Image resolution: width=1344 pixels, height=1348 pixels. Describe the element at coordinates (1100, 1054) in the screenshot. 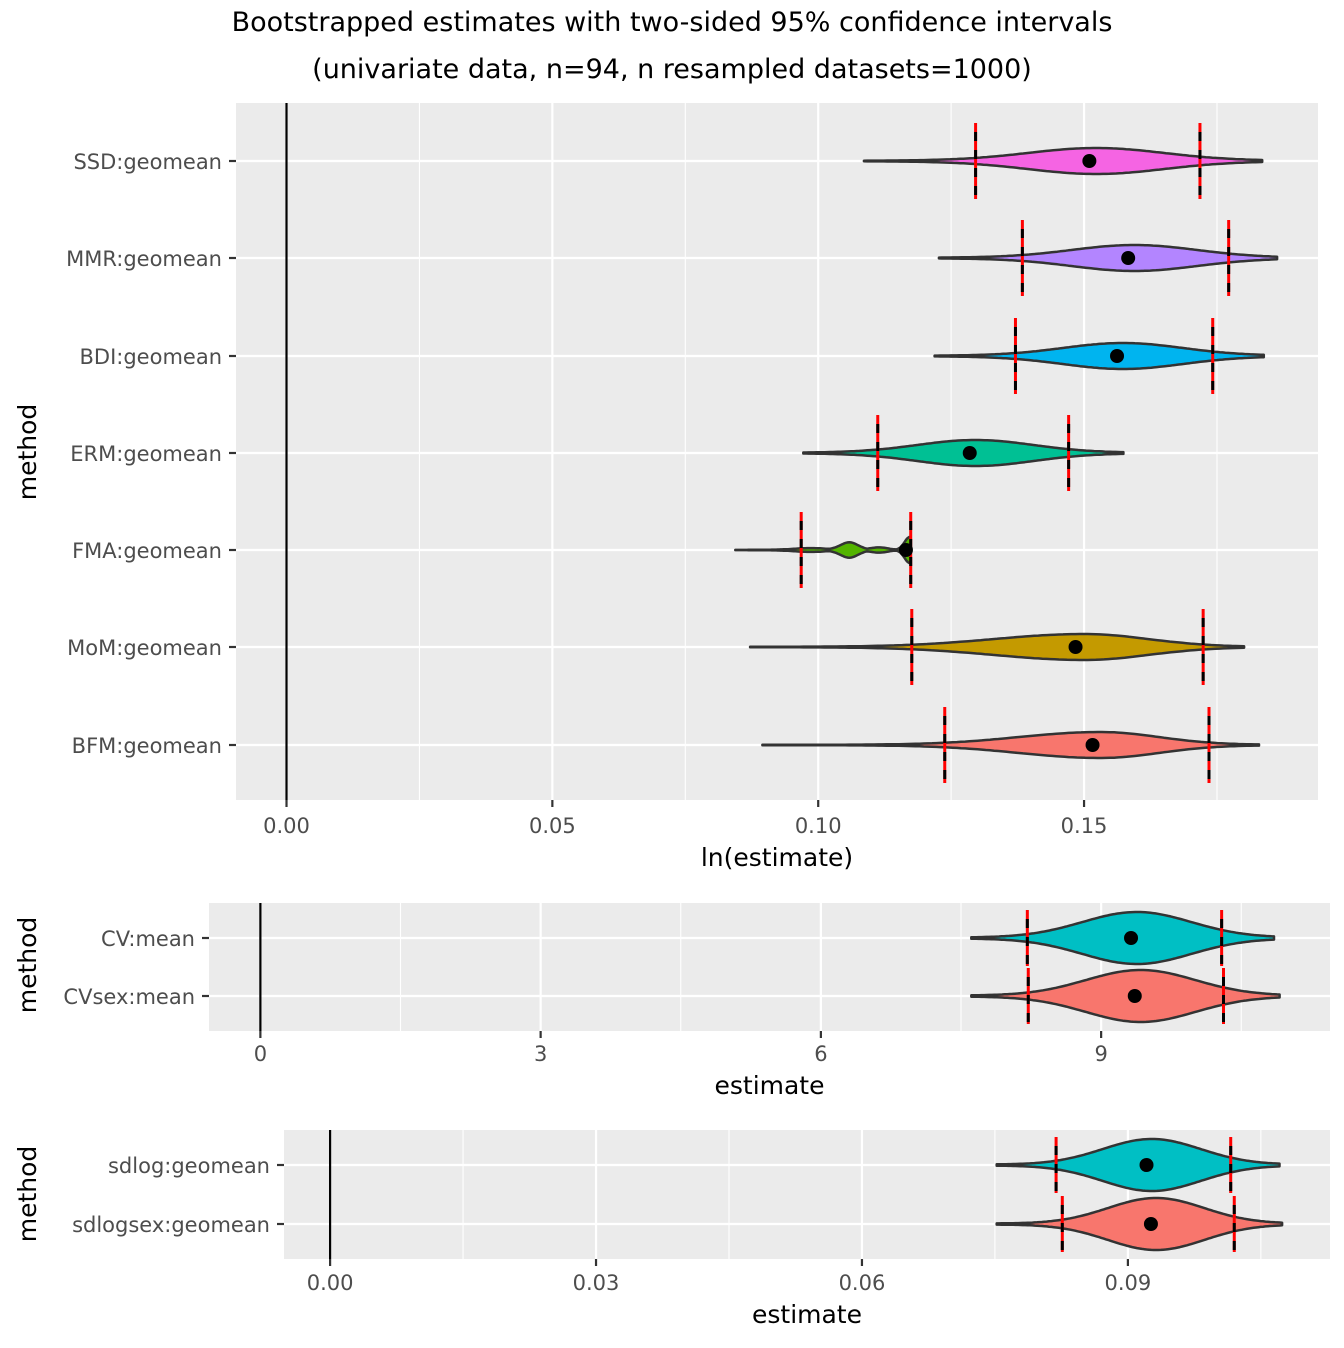

I see `x-tick-label: 9` at that location.